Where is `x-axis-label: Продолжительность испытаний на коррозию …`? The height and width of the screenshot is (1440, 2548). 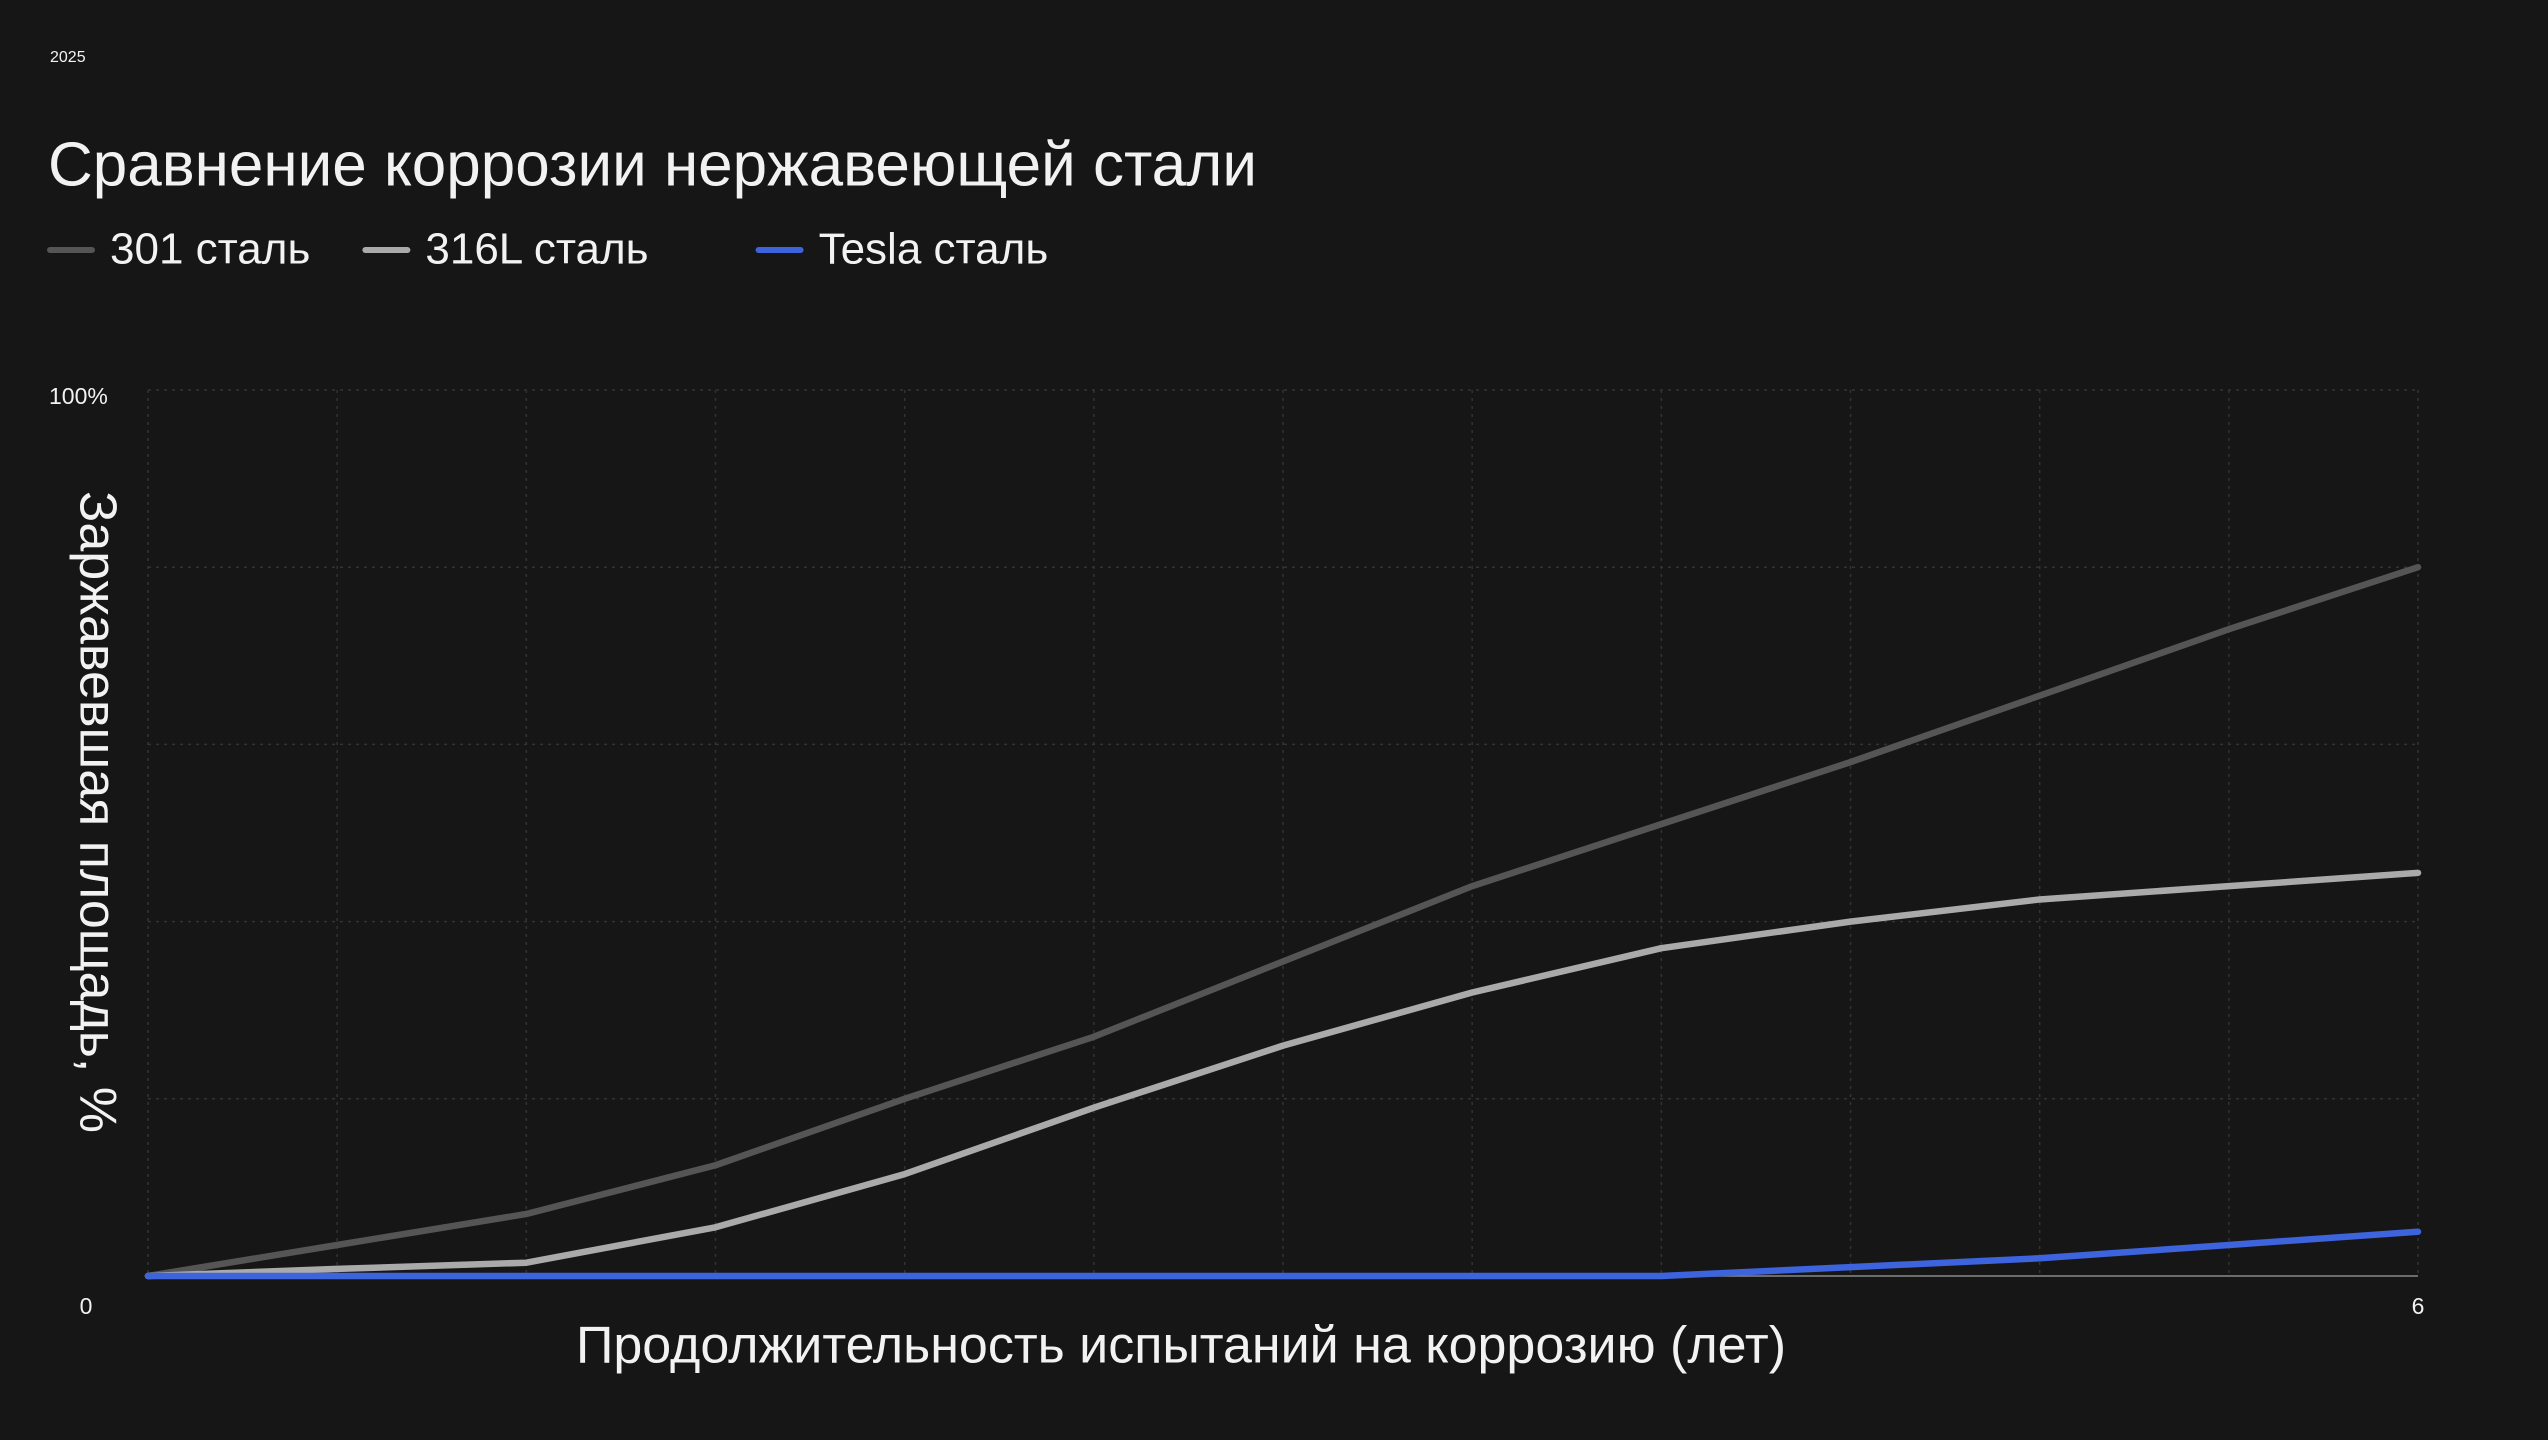
x-axis-label: Продолжительность испытаний на коррозию … is located at coordinates (1181, 1346).